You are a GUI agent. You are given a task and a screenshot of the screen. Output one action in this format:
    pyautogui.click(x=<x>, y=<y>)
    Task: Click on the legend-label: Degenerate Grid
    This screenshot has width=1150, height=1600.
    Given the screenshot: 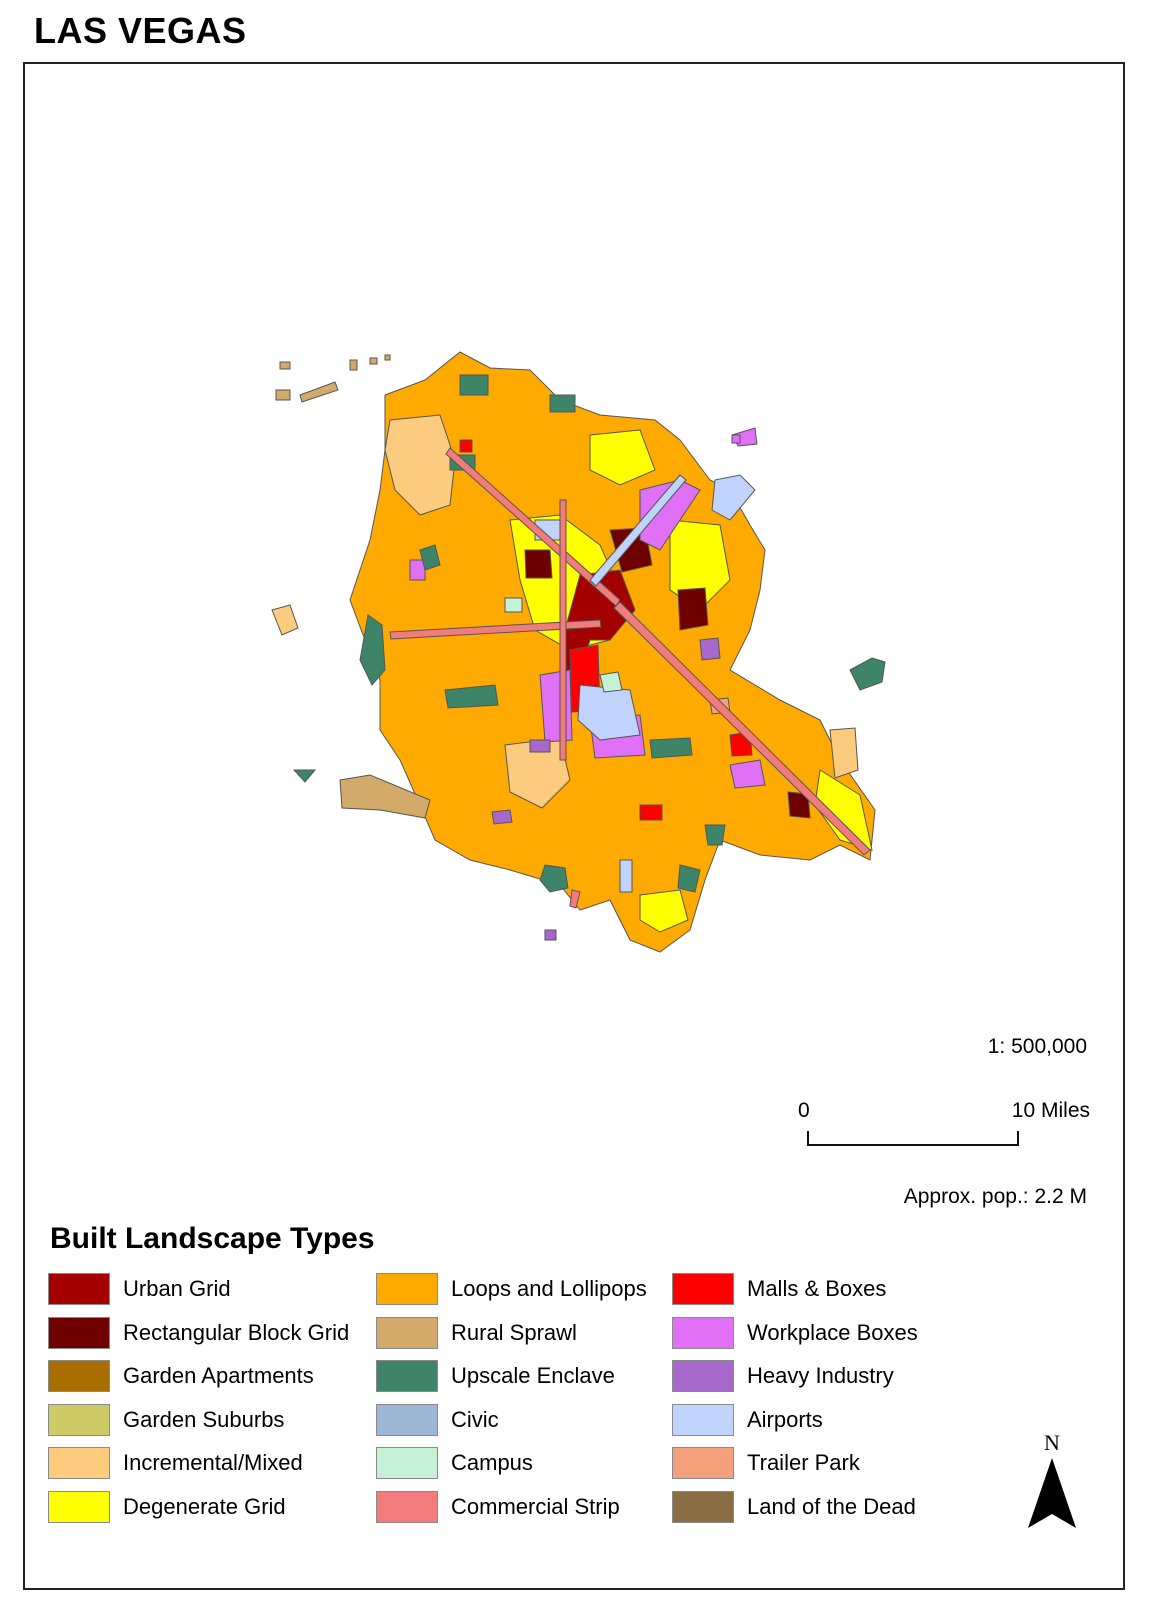 What is the action you would take?
    pyautogui.click(x=204, y=1506)
    